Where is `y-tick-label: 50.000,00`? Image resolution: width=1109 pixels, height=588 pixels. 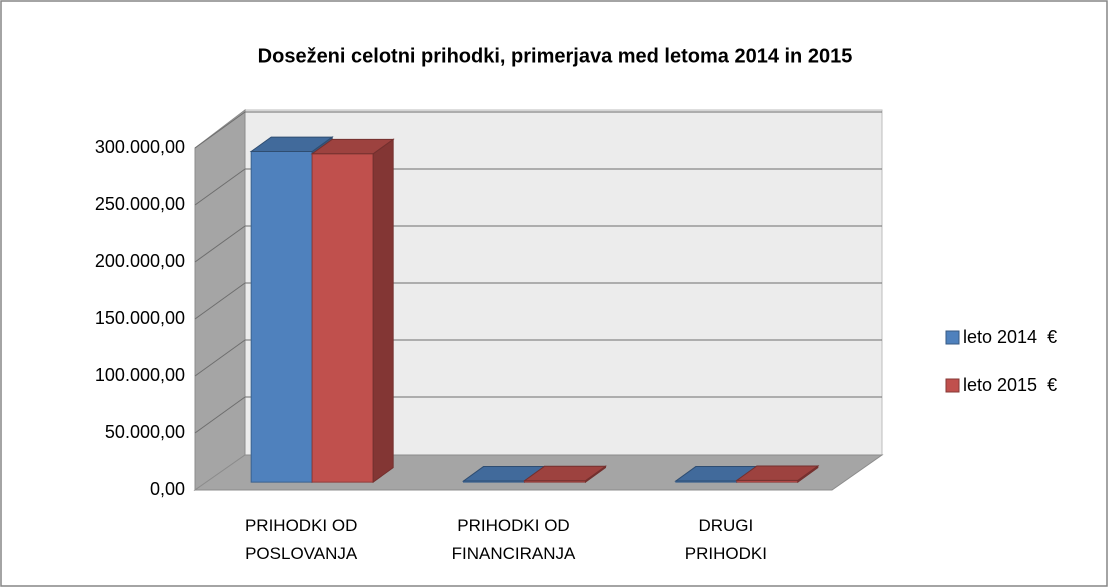 y-tick-label: 50.000,00 is located at coordinates (145, 432).